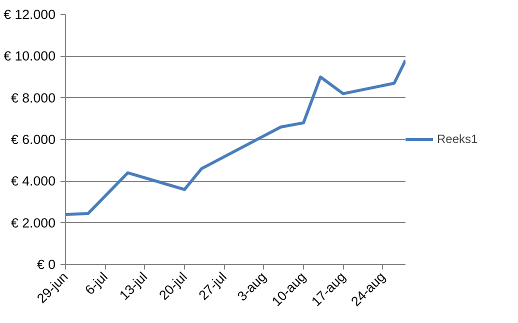  I want to click on y-tick-label: € 6.000, so click(33, 139).